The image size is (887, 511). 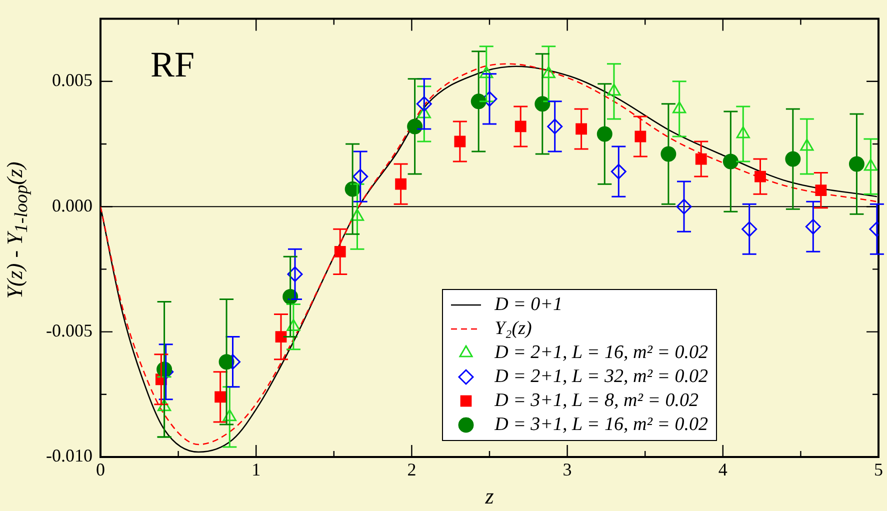 I want to click on y-tick-label: 0.005, so click(x=72, y=80).